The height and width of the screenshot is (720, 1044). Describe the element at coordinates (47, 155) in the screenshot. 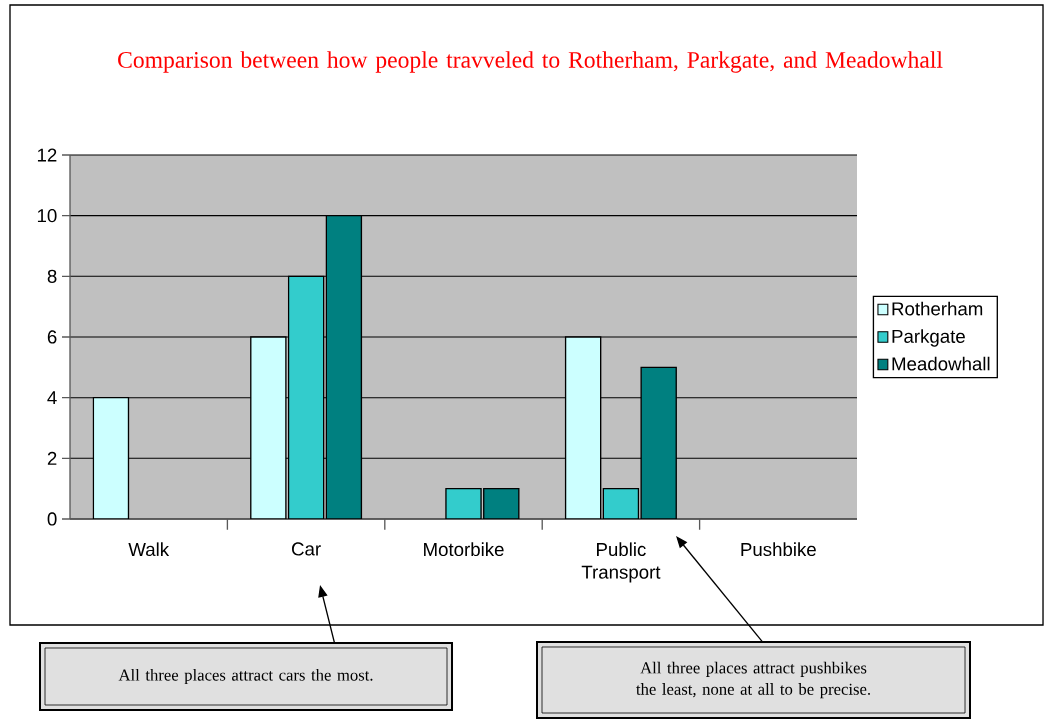

I see `y-tick-label: 12` at that location.